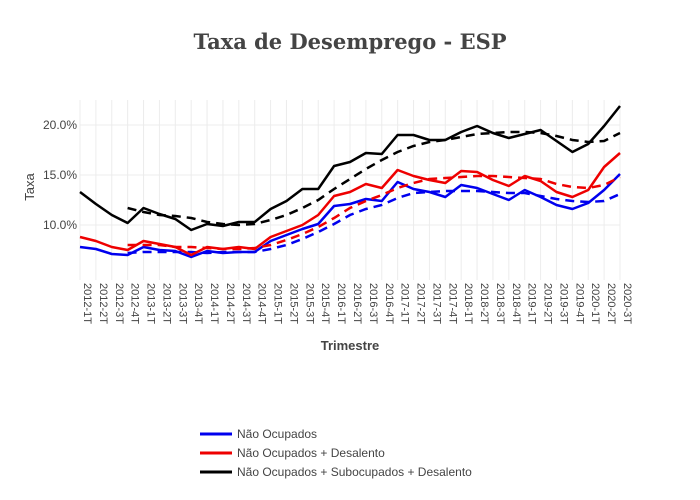  Describe the element at coordinates (60, 125) in the screenshot. I see `y-tick-label: 20.0%` at that location.